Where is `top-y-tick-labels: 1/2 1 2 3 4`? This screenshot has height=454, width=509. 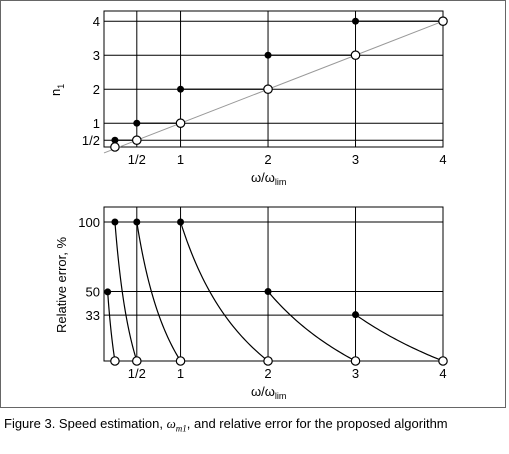
top-y-tick-labels: 1/2 1 2 3 4 is located at coordinates (91, 81).